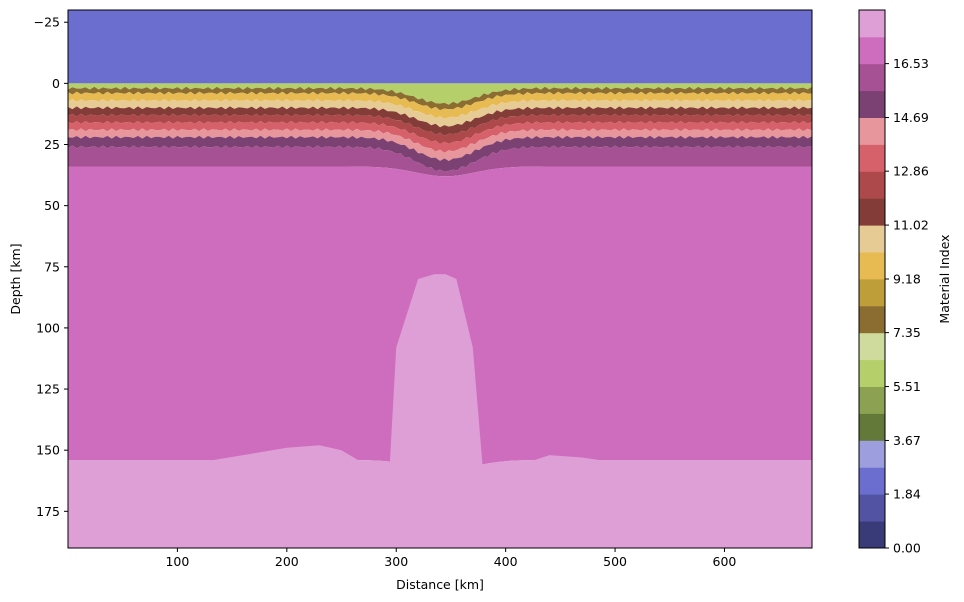 The height and width of the screenshot is (602, 964). What do you see at coordinates (725, 561) in the screenshot?
I see `x-tick-label: 600` at bounding box center [725, 561].